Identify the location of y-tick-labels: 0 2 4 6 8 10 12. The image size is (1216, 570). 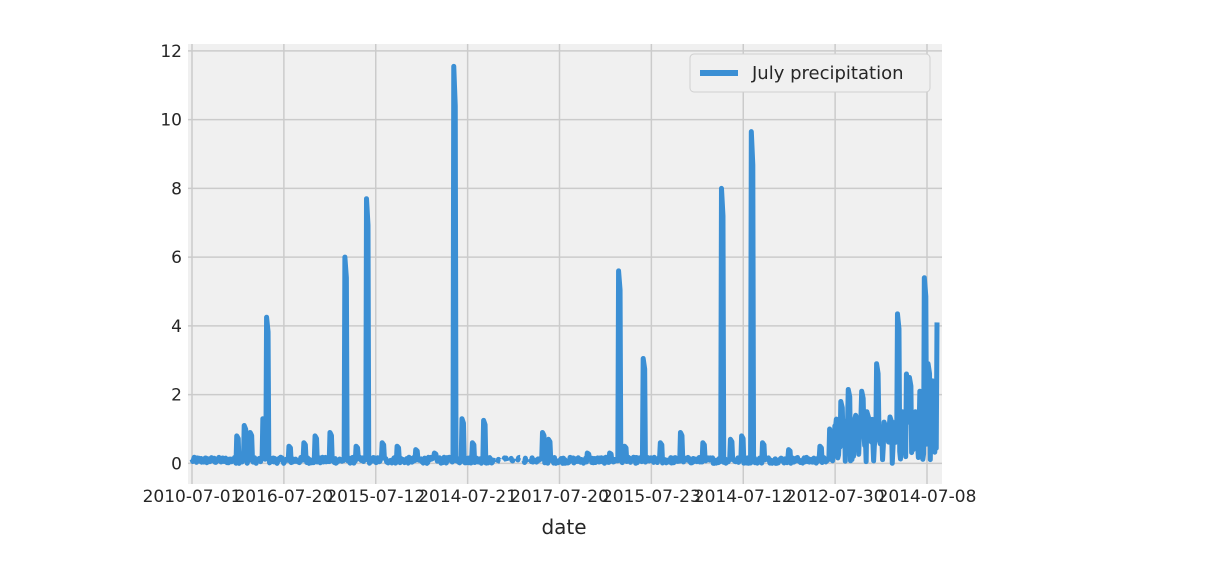
(171, 258).